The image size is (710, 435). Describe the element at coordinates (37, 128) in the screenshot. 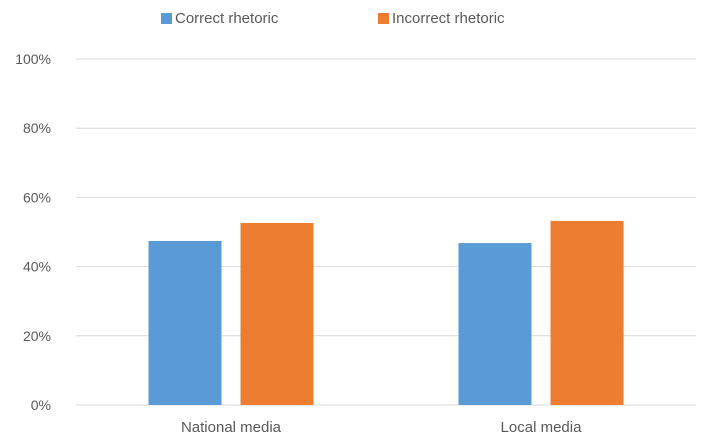

I see `y-tick-label: 80%` at that location.